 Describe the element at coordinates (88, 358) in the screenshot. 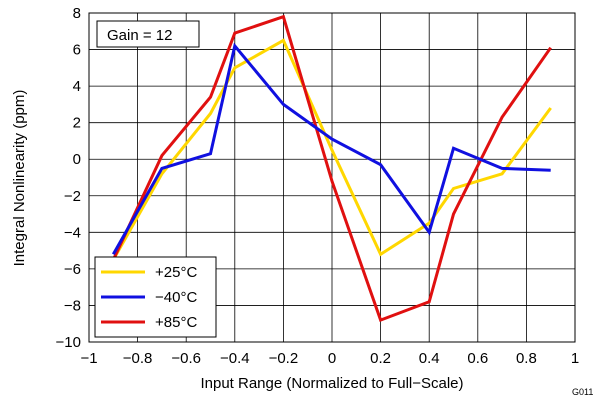

I see `x-tick-label: −1` at that location.